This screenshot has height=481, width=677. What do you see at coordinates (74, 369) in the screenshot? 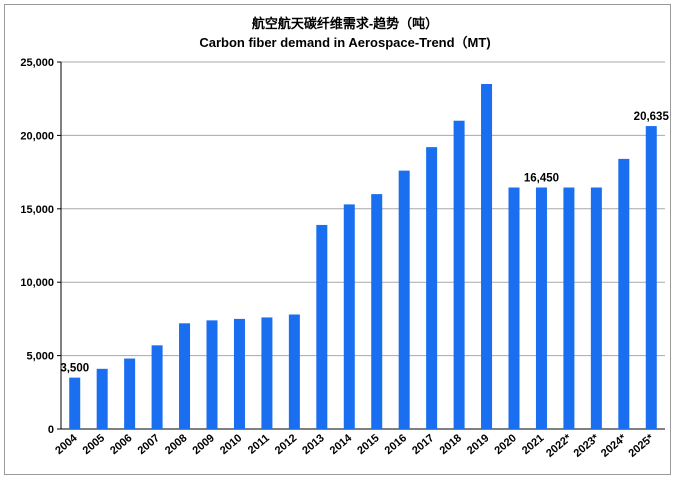
I see `data-label: 3,500` at bounding box center [74, 369].